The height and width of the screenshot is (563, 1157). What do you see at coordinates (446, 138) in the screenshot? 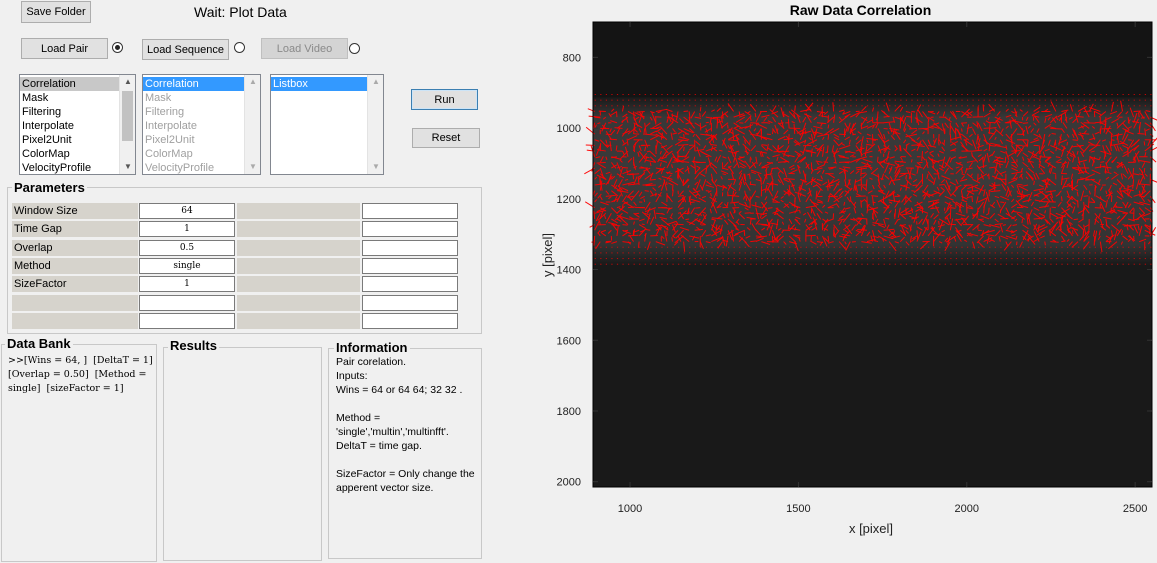
I see `reset-button: Reset` at bounding box center [446, 138].